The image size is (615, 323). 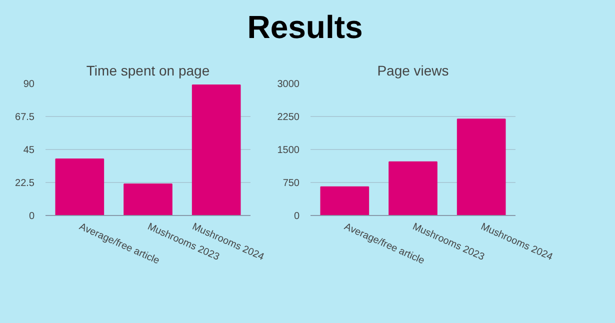 What do you see at coordinates (148, 70) in the screenshot?
I see `chart-title: Time spent on page` at bounding box center [148, 70].